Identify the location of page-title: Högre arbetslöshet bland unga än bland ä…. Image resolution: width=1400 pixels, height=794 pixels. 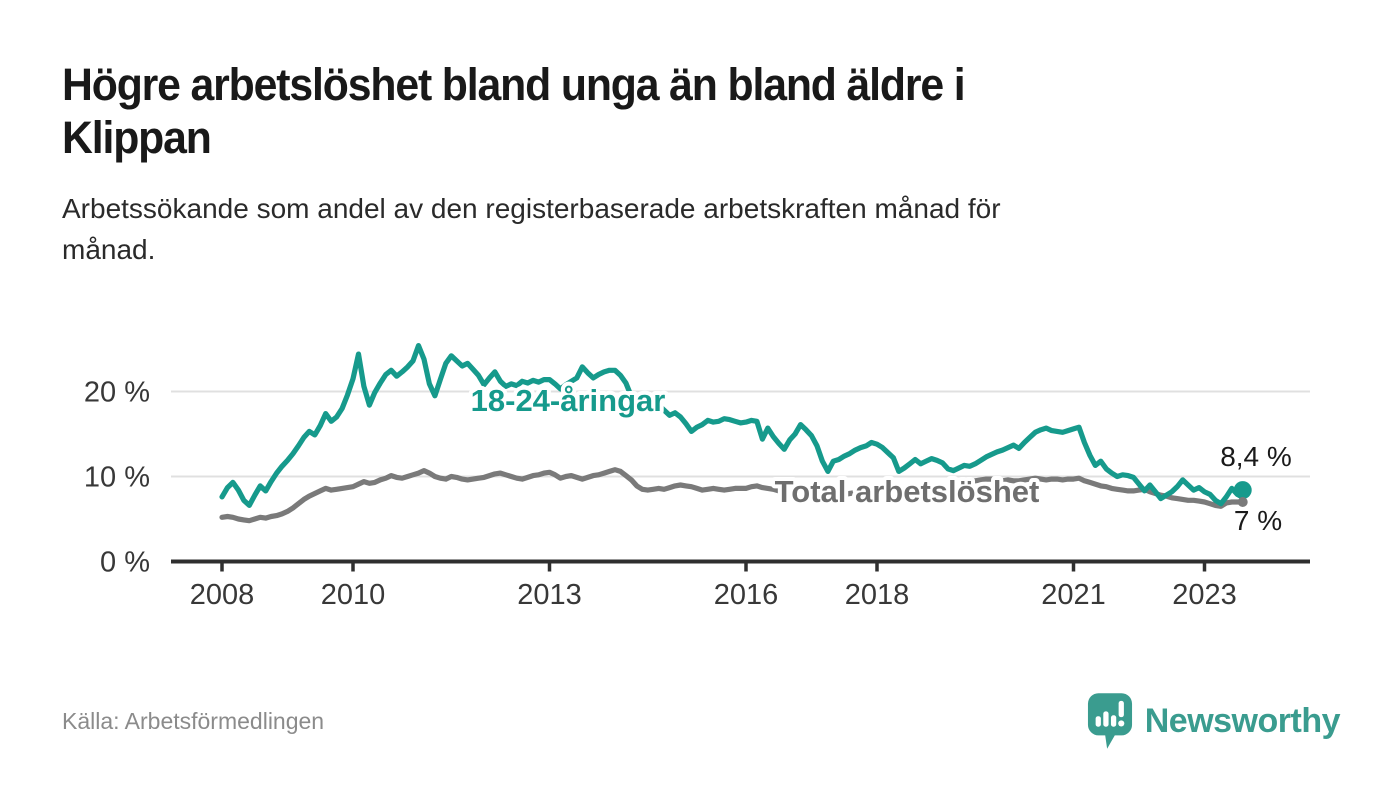
(675, 111).